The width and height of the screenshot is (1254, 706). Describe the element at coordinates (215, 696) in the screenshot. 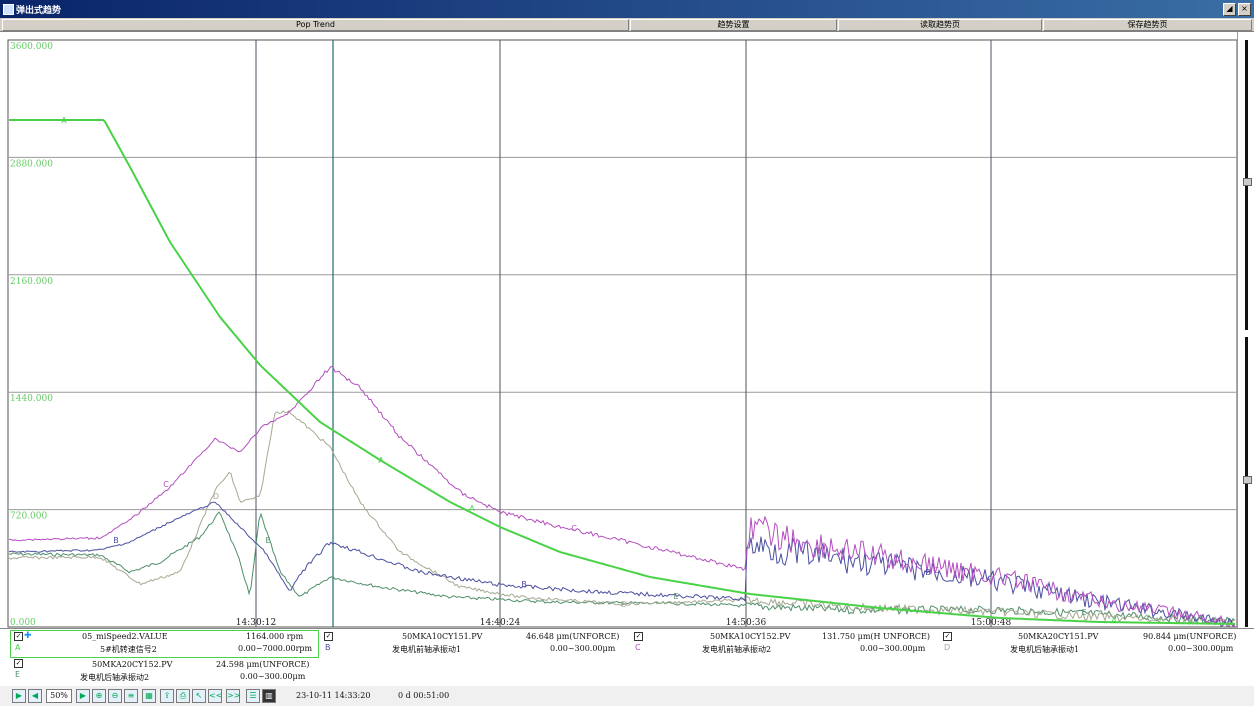

I see `rewind-button: <<` at that location.